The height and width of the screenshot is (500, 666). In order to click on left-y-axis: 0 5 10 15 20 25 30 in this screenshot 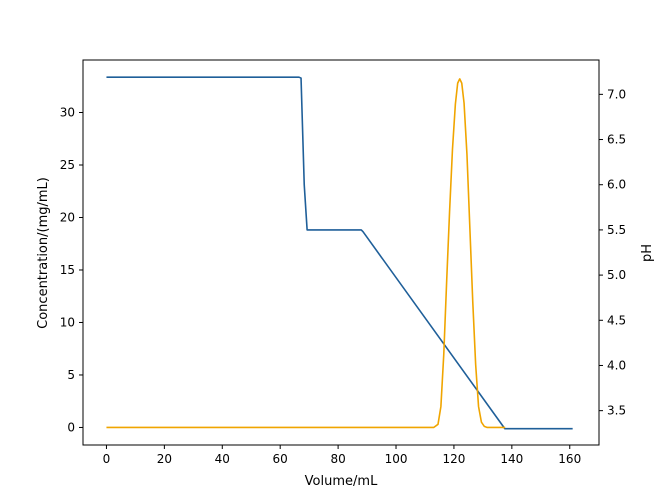, I will do `click(71, 269)`.